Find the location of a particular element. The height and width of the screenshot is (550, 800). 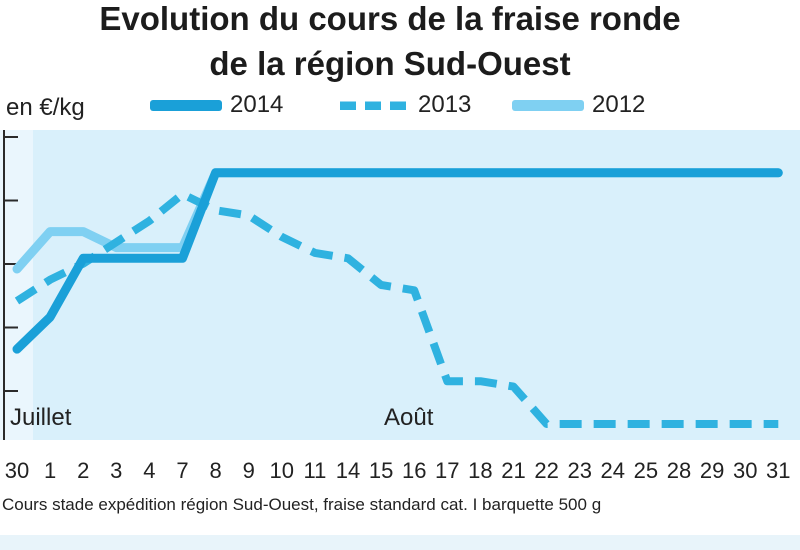

legend-label-2012: 2012 is located at coordinates (619, 104).